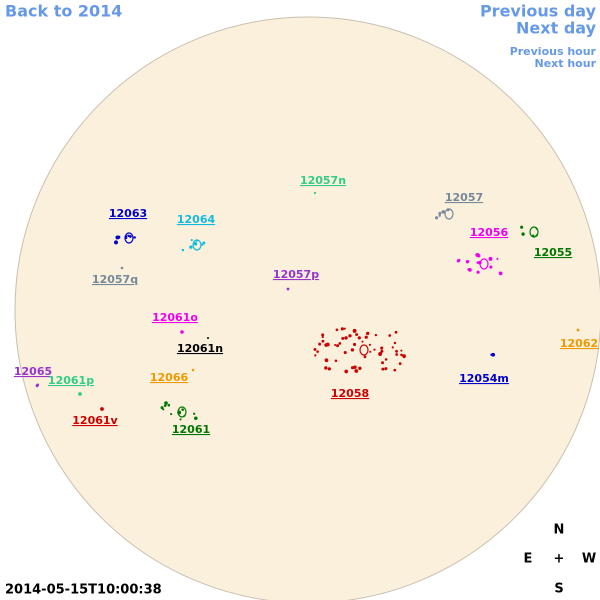 The image size is (600, 600). What do you see at coordinates (553, 252) in the screenshot?
I see `region-label: 12055` at bounding box center [553, 252].